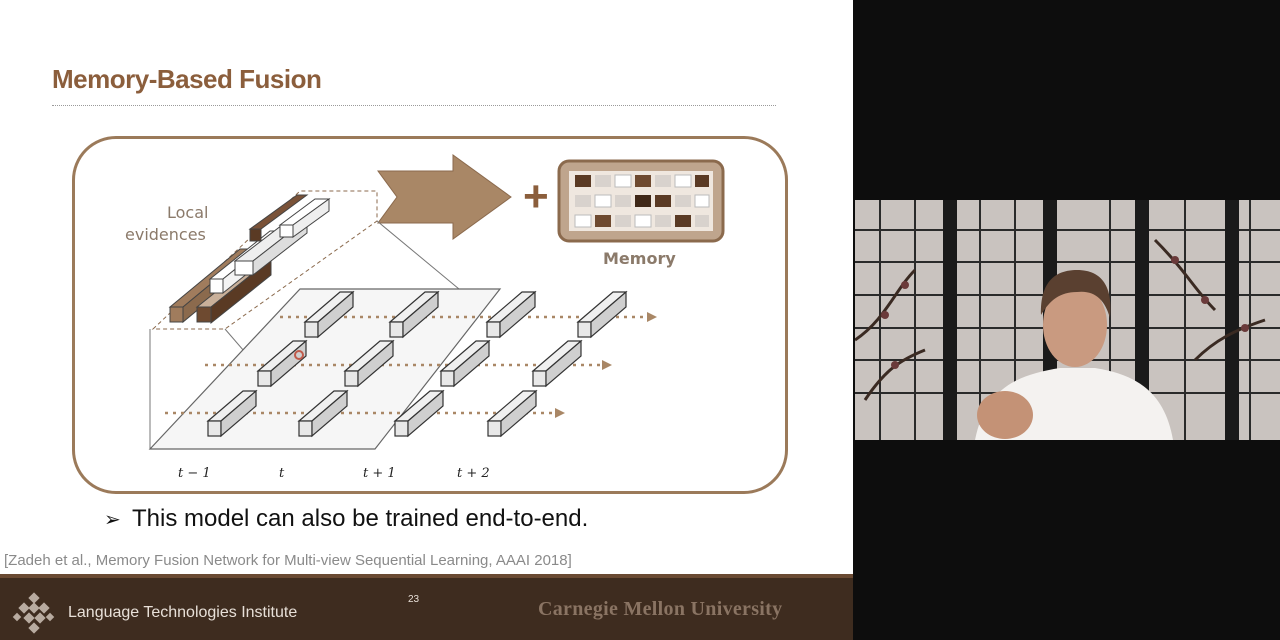  I want to click on institute-name: Language Technologies Institute, so click(183, 612).